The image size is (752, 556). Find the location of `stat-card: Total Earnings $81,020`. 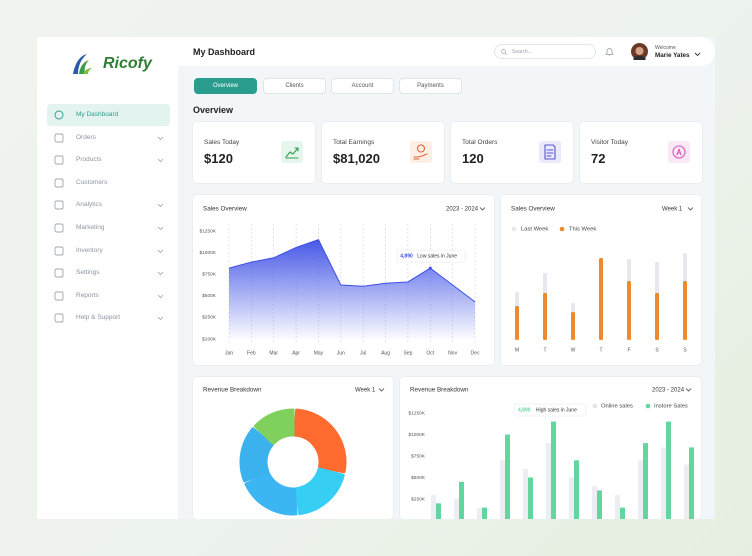

stat-card: Total Earnings $81,020 is located at coordinates (383, 152).